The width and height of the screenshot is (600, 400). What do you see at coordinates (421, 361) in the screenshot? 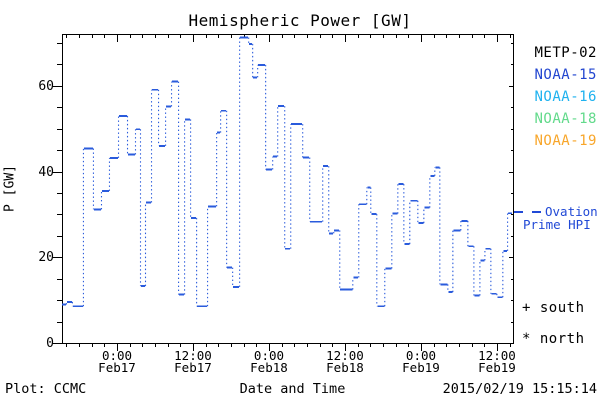
I see `x-tick-label: 0:00 Feb19` at bounding box center [421, 361].